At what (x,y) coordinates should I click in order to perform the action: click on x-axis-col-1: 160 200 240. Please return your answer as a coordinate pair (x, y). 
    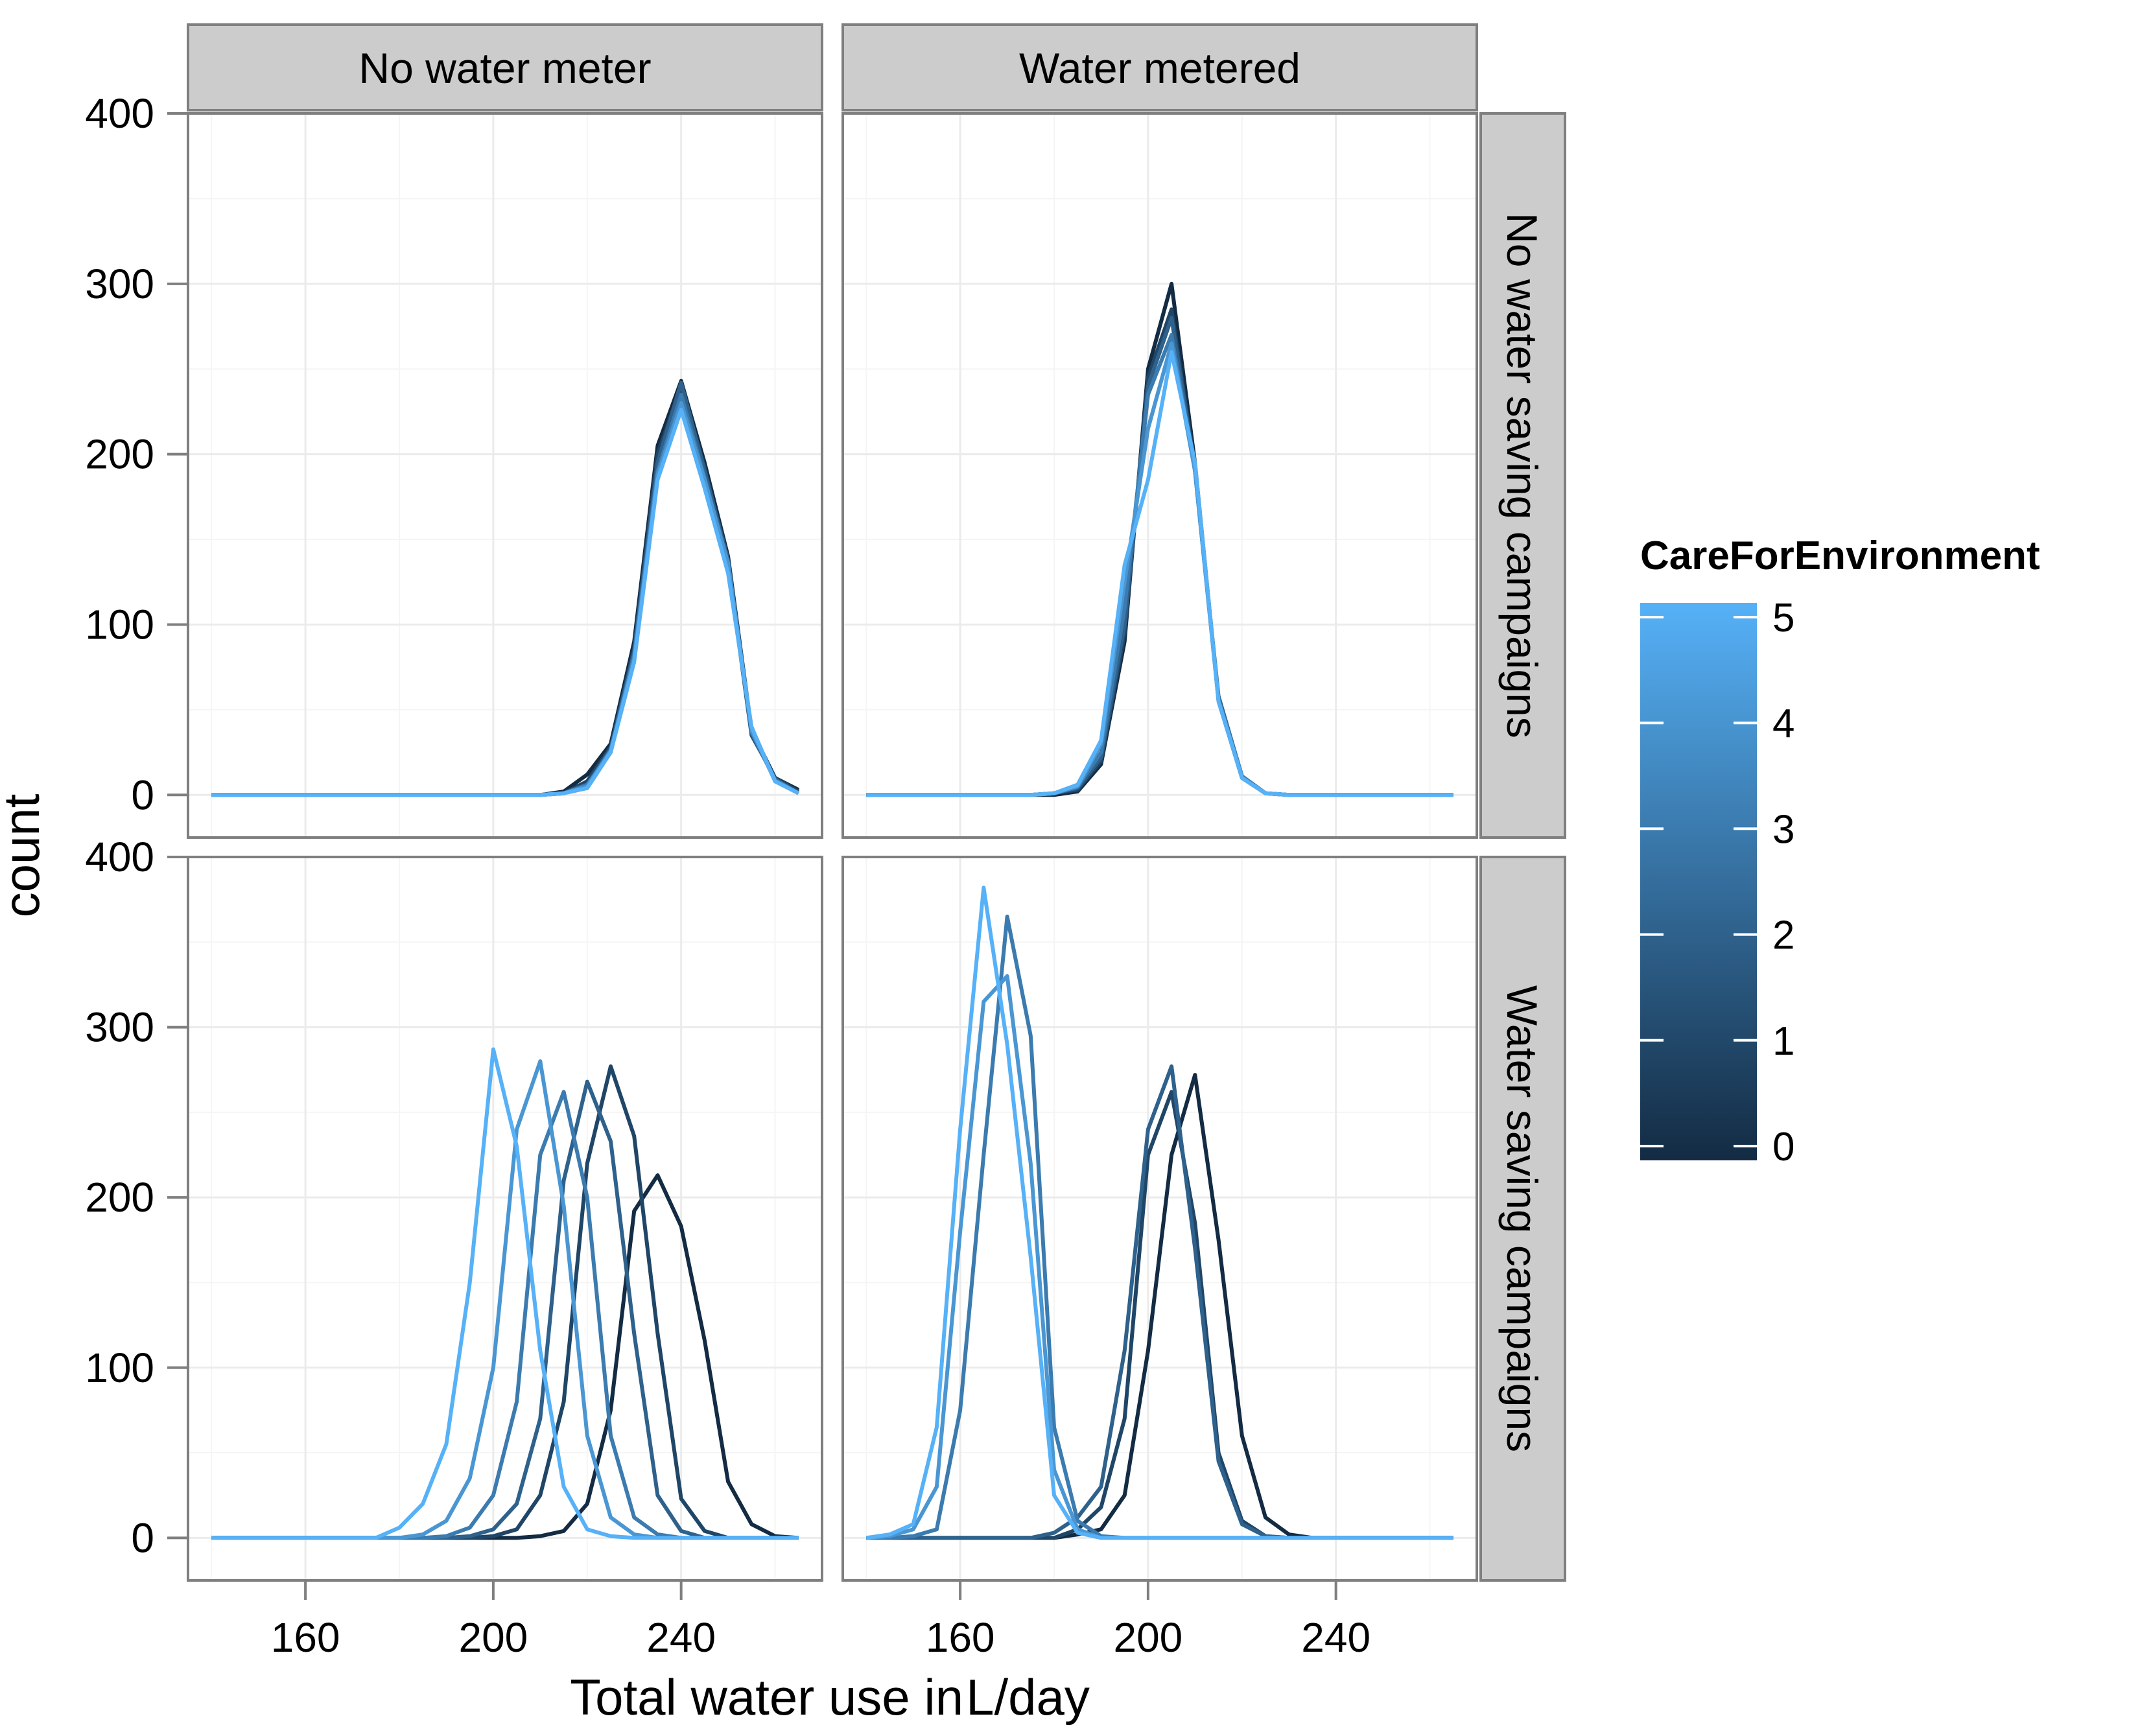
    Looking at the image, I should click on (494, 1620).